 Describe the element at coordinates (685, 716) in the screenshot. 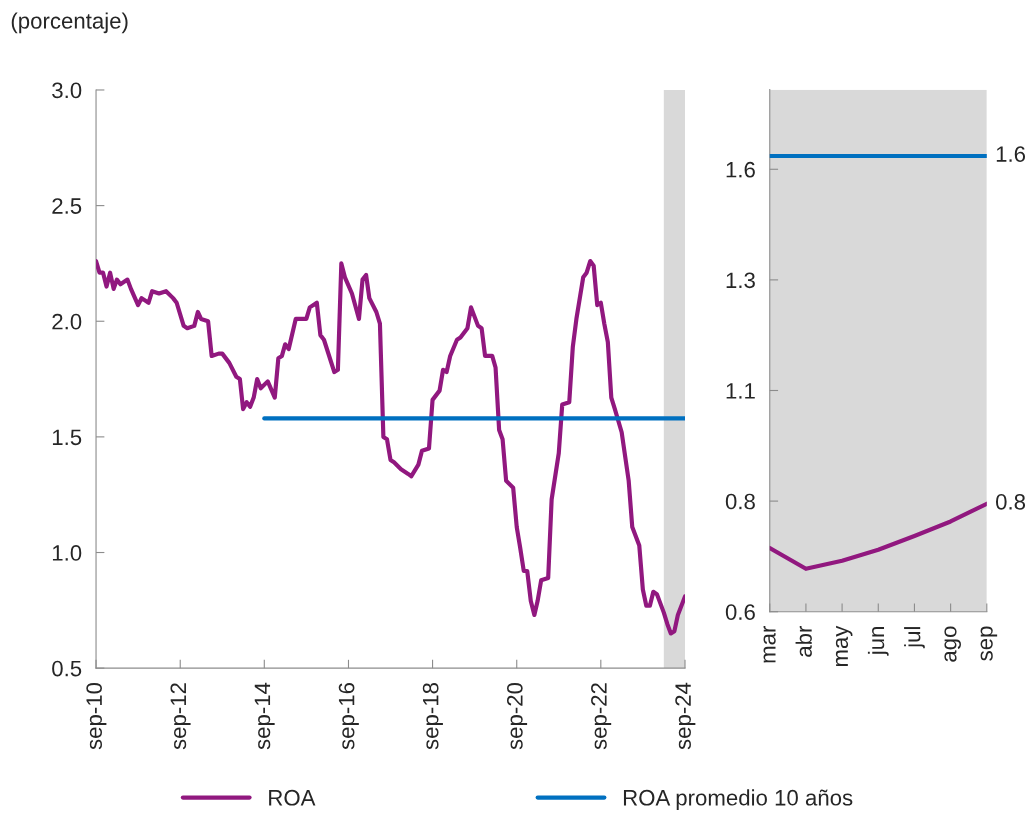

I see `x-tick-label: sep-24` at that location.